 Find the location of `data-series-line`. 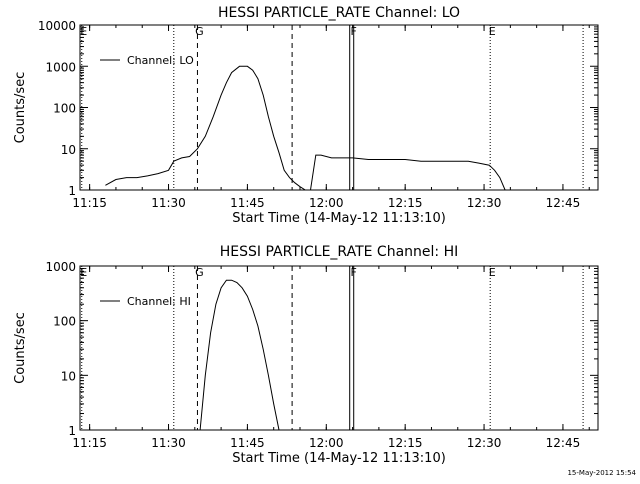

data-series-line is located at coordinates (239, 355).